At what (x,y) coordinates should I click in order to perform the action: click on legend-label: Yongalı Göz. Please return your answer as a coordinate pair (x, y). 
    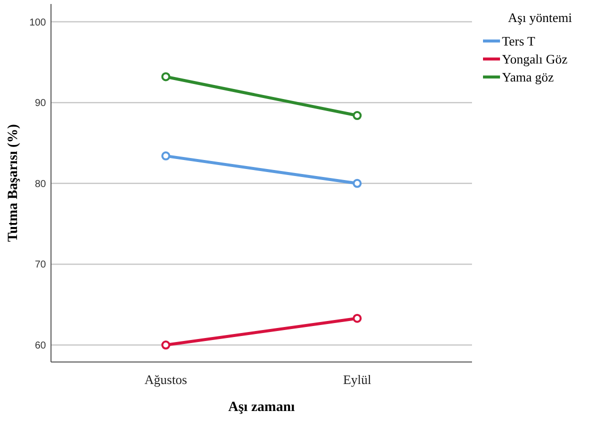
    Looking at the image, I should click on (535, 59).